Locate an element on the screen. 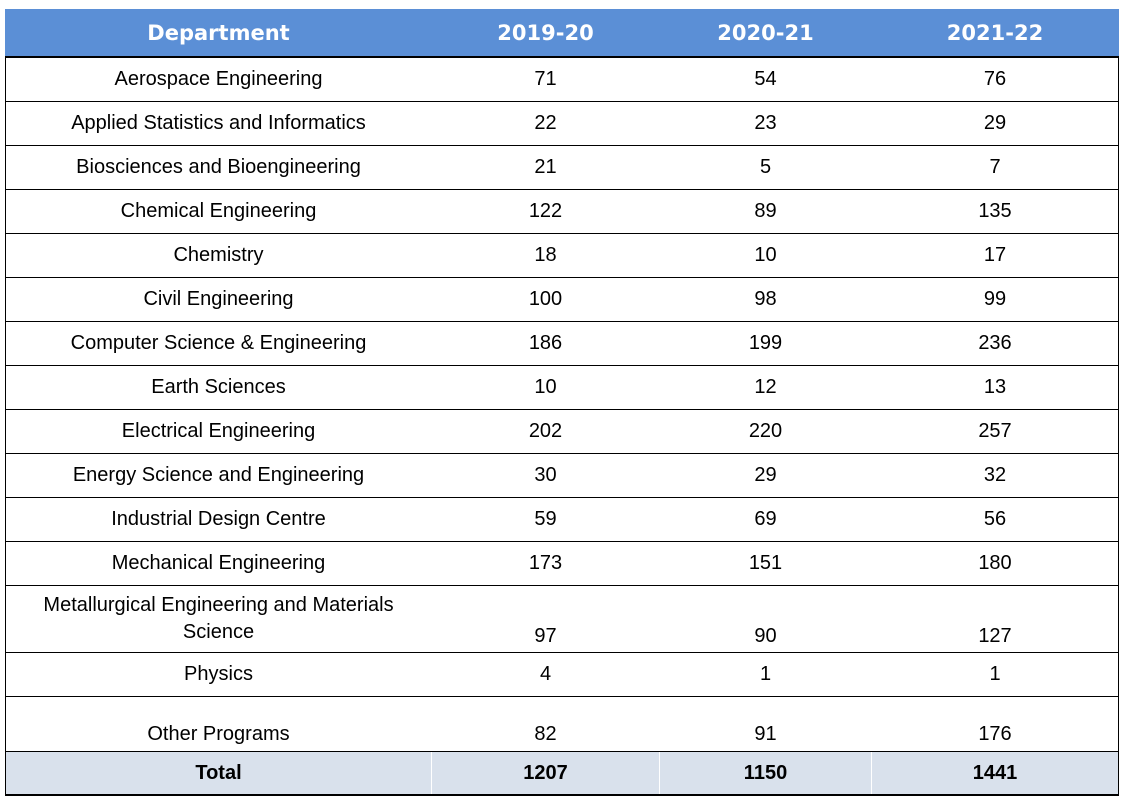  value-cell-2020-21: 90 is located at coordinates (765, 619).